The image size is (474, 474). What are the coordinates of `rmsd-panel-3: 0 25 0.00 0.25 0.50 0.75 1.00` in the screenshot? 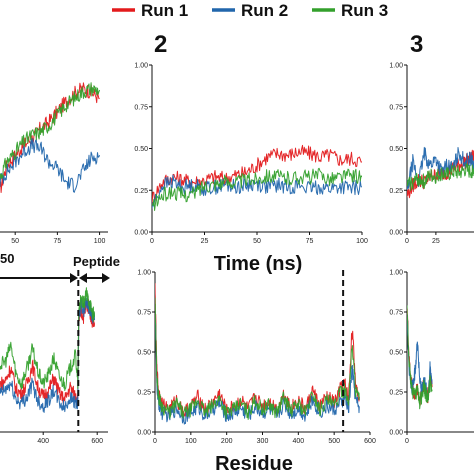 It's located at (431, 154).